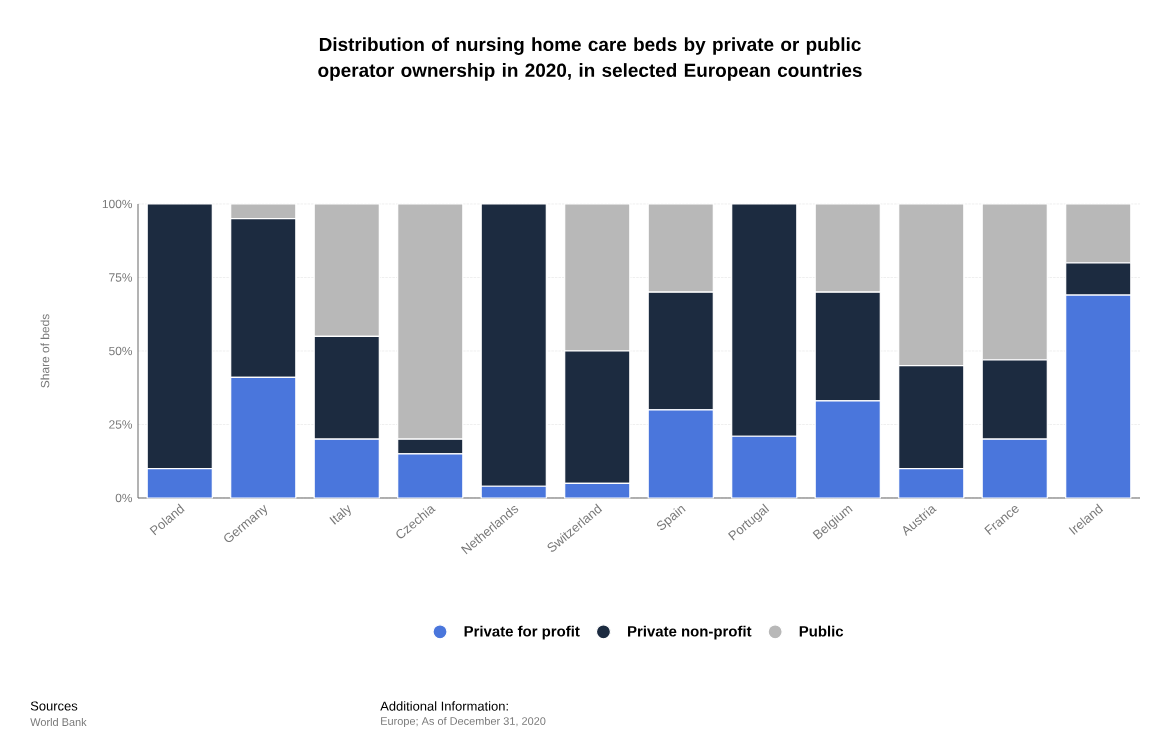 This screenshot has width=1151, height=744. I want to click on x-tick-label: Italy, so click(340, 514).